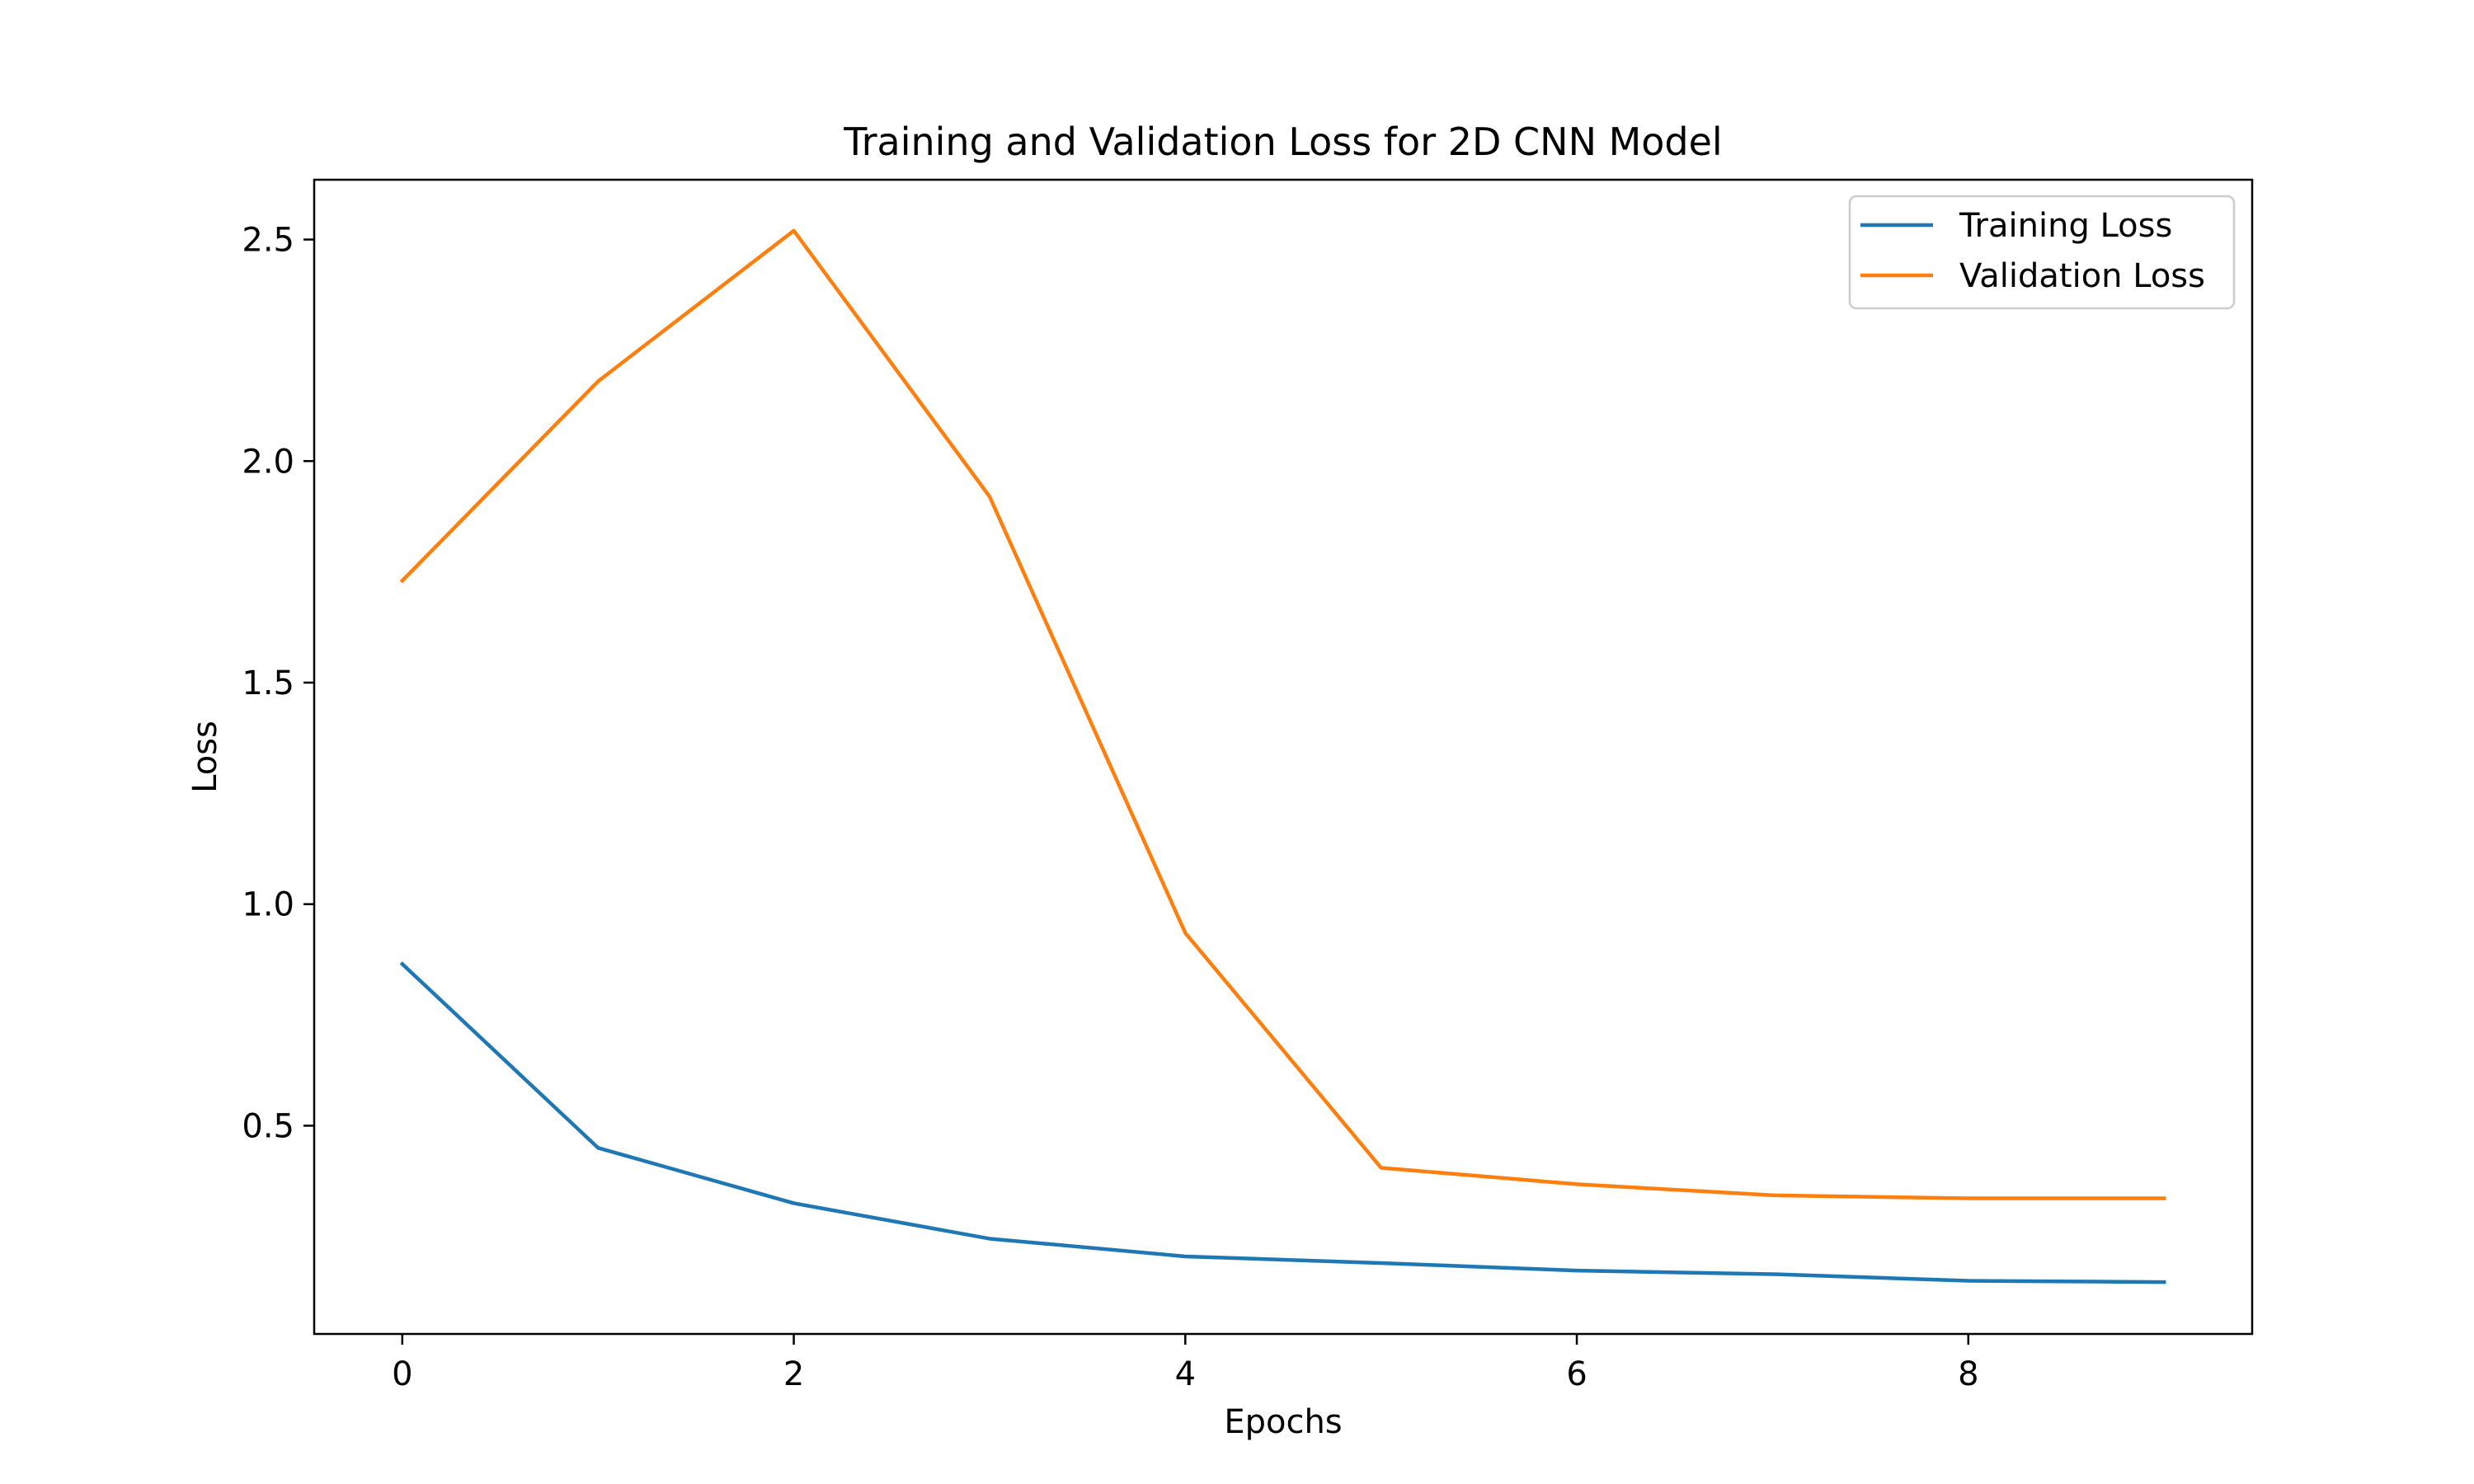 This screenshot has height=1484, width=2474. What do you see at coordinates (1185, 1374) in the screenshot?
I see `x-tick-label: 4` at bounding box center [1185, 1374].